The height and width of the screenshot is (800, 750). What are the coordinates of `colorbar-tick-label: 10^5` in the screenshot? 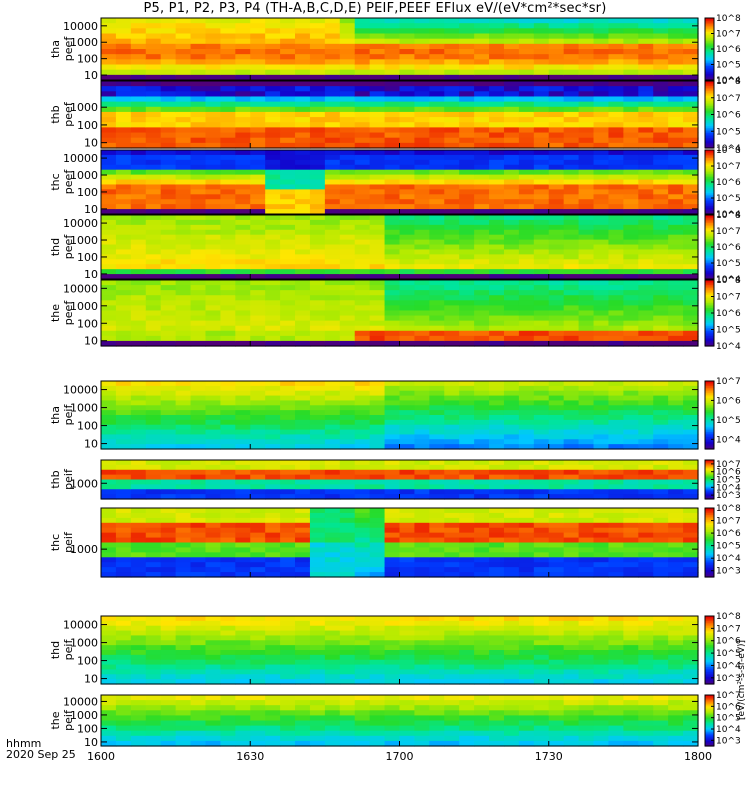 It's located at (728, 421).